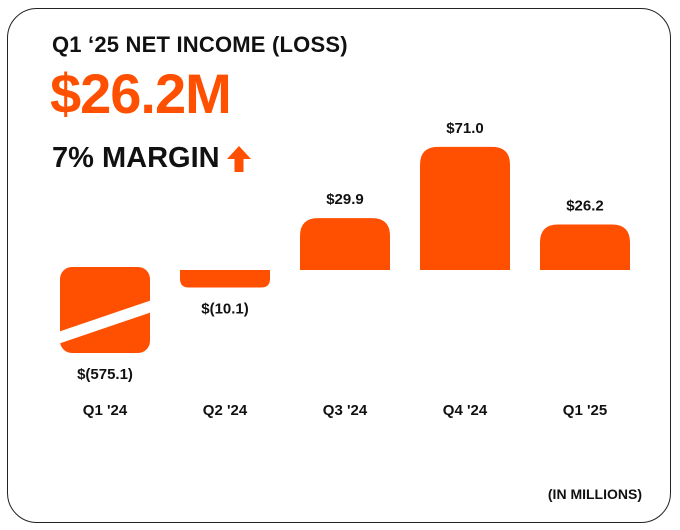 The height and width of the screenshot is (530, 680). Describe the element at coordinates (465, 128) in the screenshot. I see `data-label-q4-24: $71.0` at that location.